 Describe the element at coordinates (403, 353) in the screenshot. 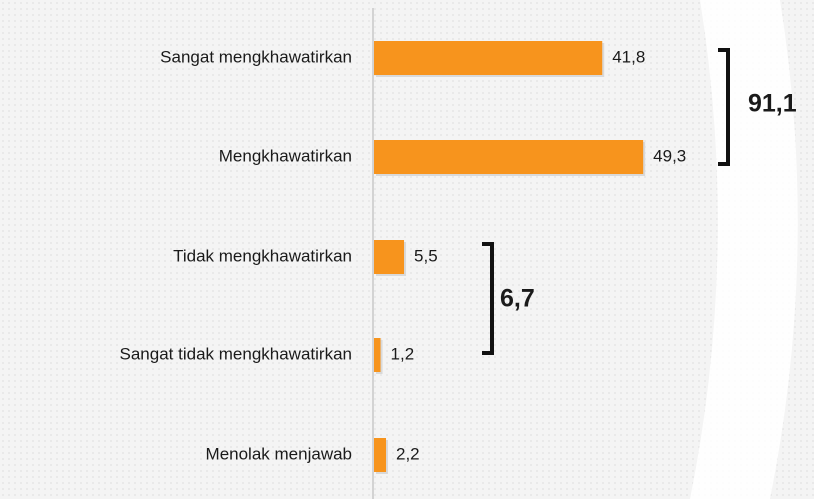

I see `value-label: 1,2` at that location.